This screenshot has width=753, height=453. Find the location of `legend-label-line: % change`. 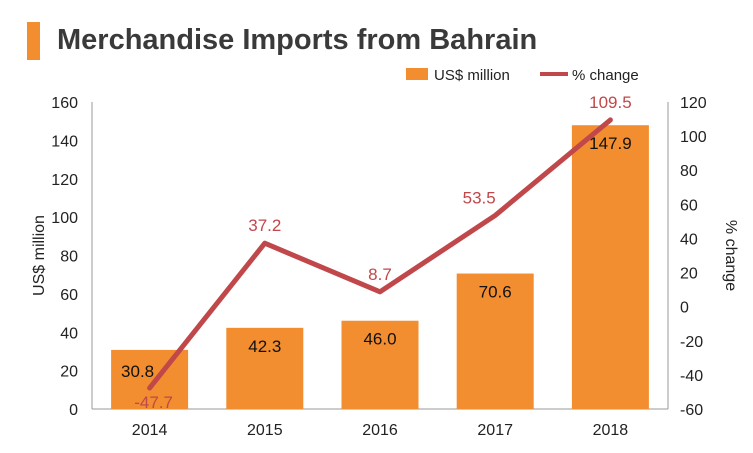

legend-label-line: % change is located at coordinates (605, 75).